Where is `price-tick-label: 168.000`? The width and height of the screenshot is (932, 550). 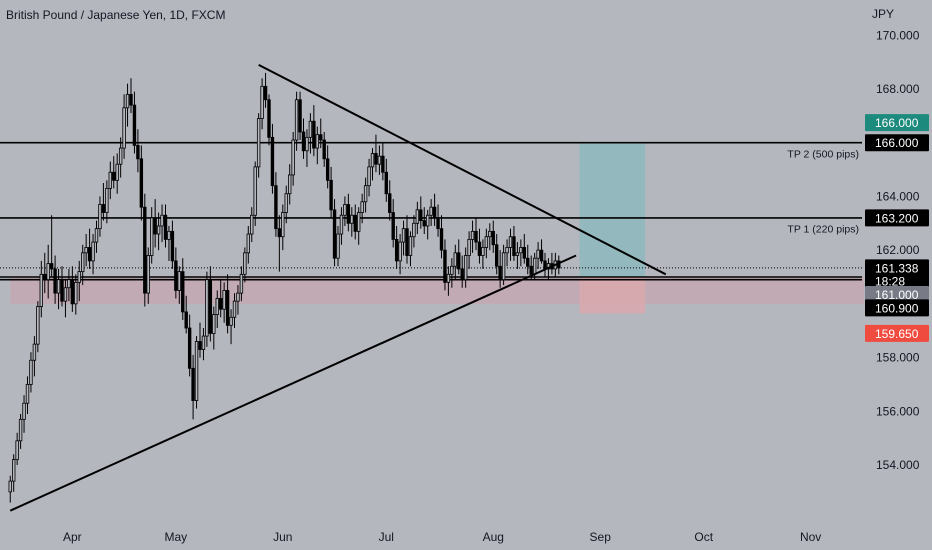 price-tick-label: 168.000 is located at coordinates (898, 89).